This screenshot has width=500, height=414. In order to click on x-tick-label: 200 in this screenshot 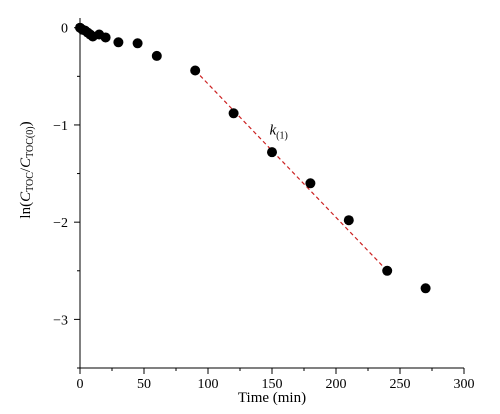, I will do `click(336, 384)`.